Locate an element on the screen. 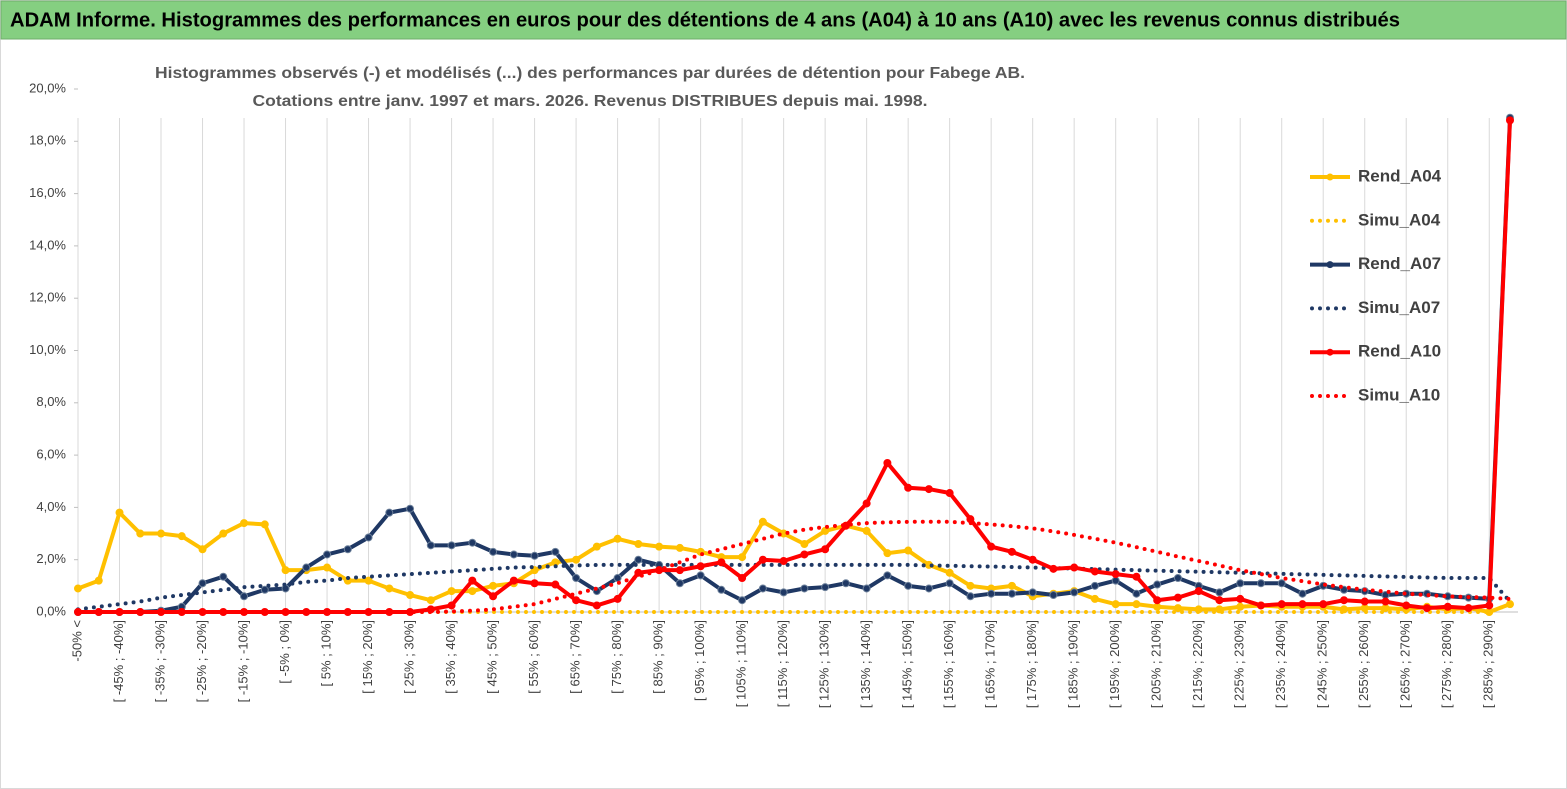 Image resolution: width=1567 pixels, height=789 pixels. x-tick-label: [ -35% ; -30%] is located at coordinates (159, 661).